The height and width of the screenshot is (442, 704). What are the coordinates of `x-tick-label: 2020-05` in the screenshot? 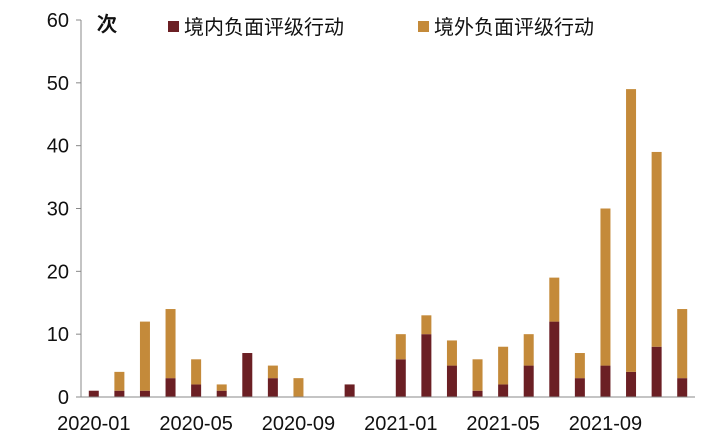 It's located at (195, 424).